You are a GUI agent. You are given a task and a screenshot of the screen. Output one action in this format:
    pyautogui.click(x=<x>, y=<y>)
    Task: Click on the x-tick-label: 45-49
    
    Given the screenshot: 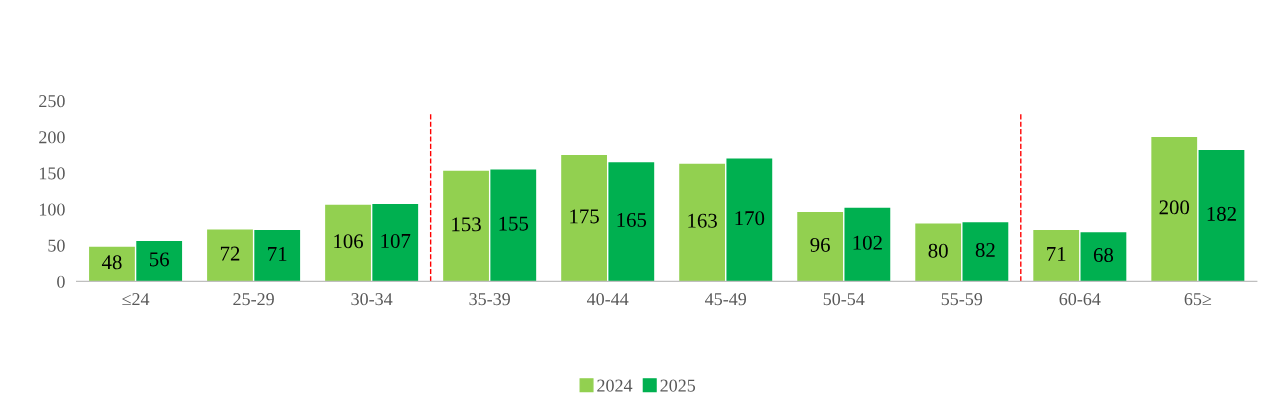 What is the action you would take?
    pyautogui.click(x=726, y=299)
    